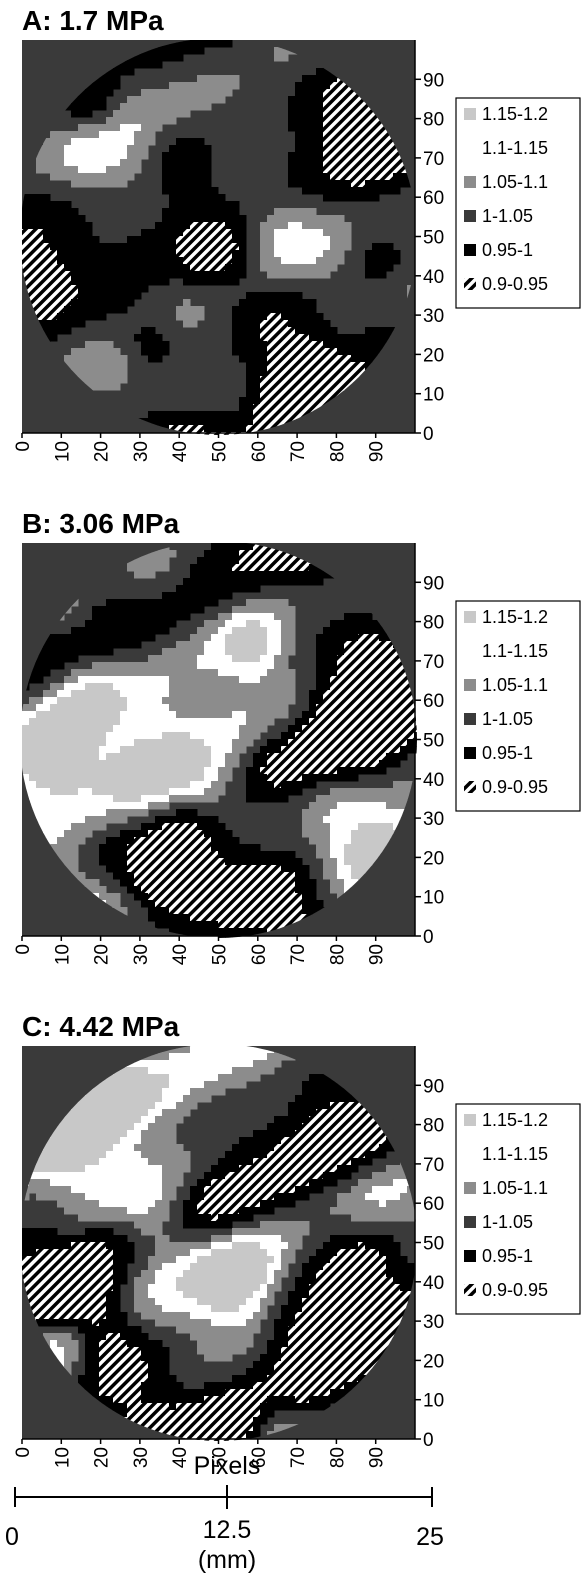 The image size is (582, 1583). I want to click on scale-unit: (mm), so click(227, 1560).